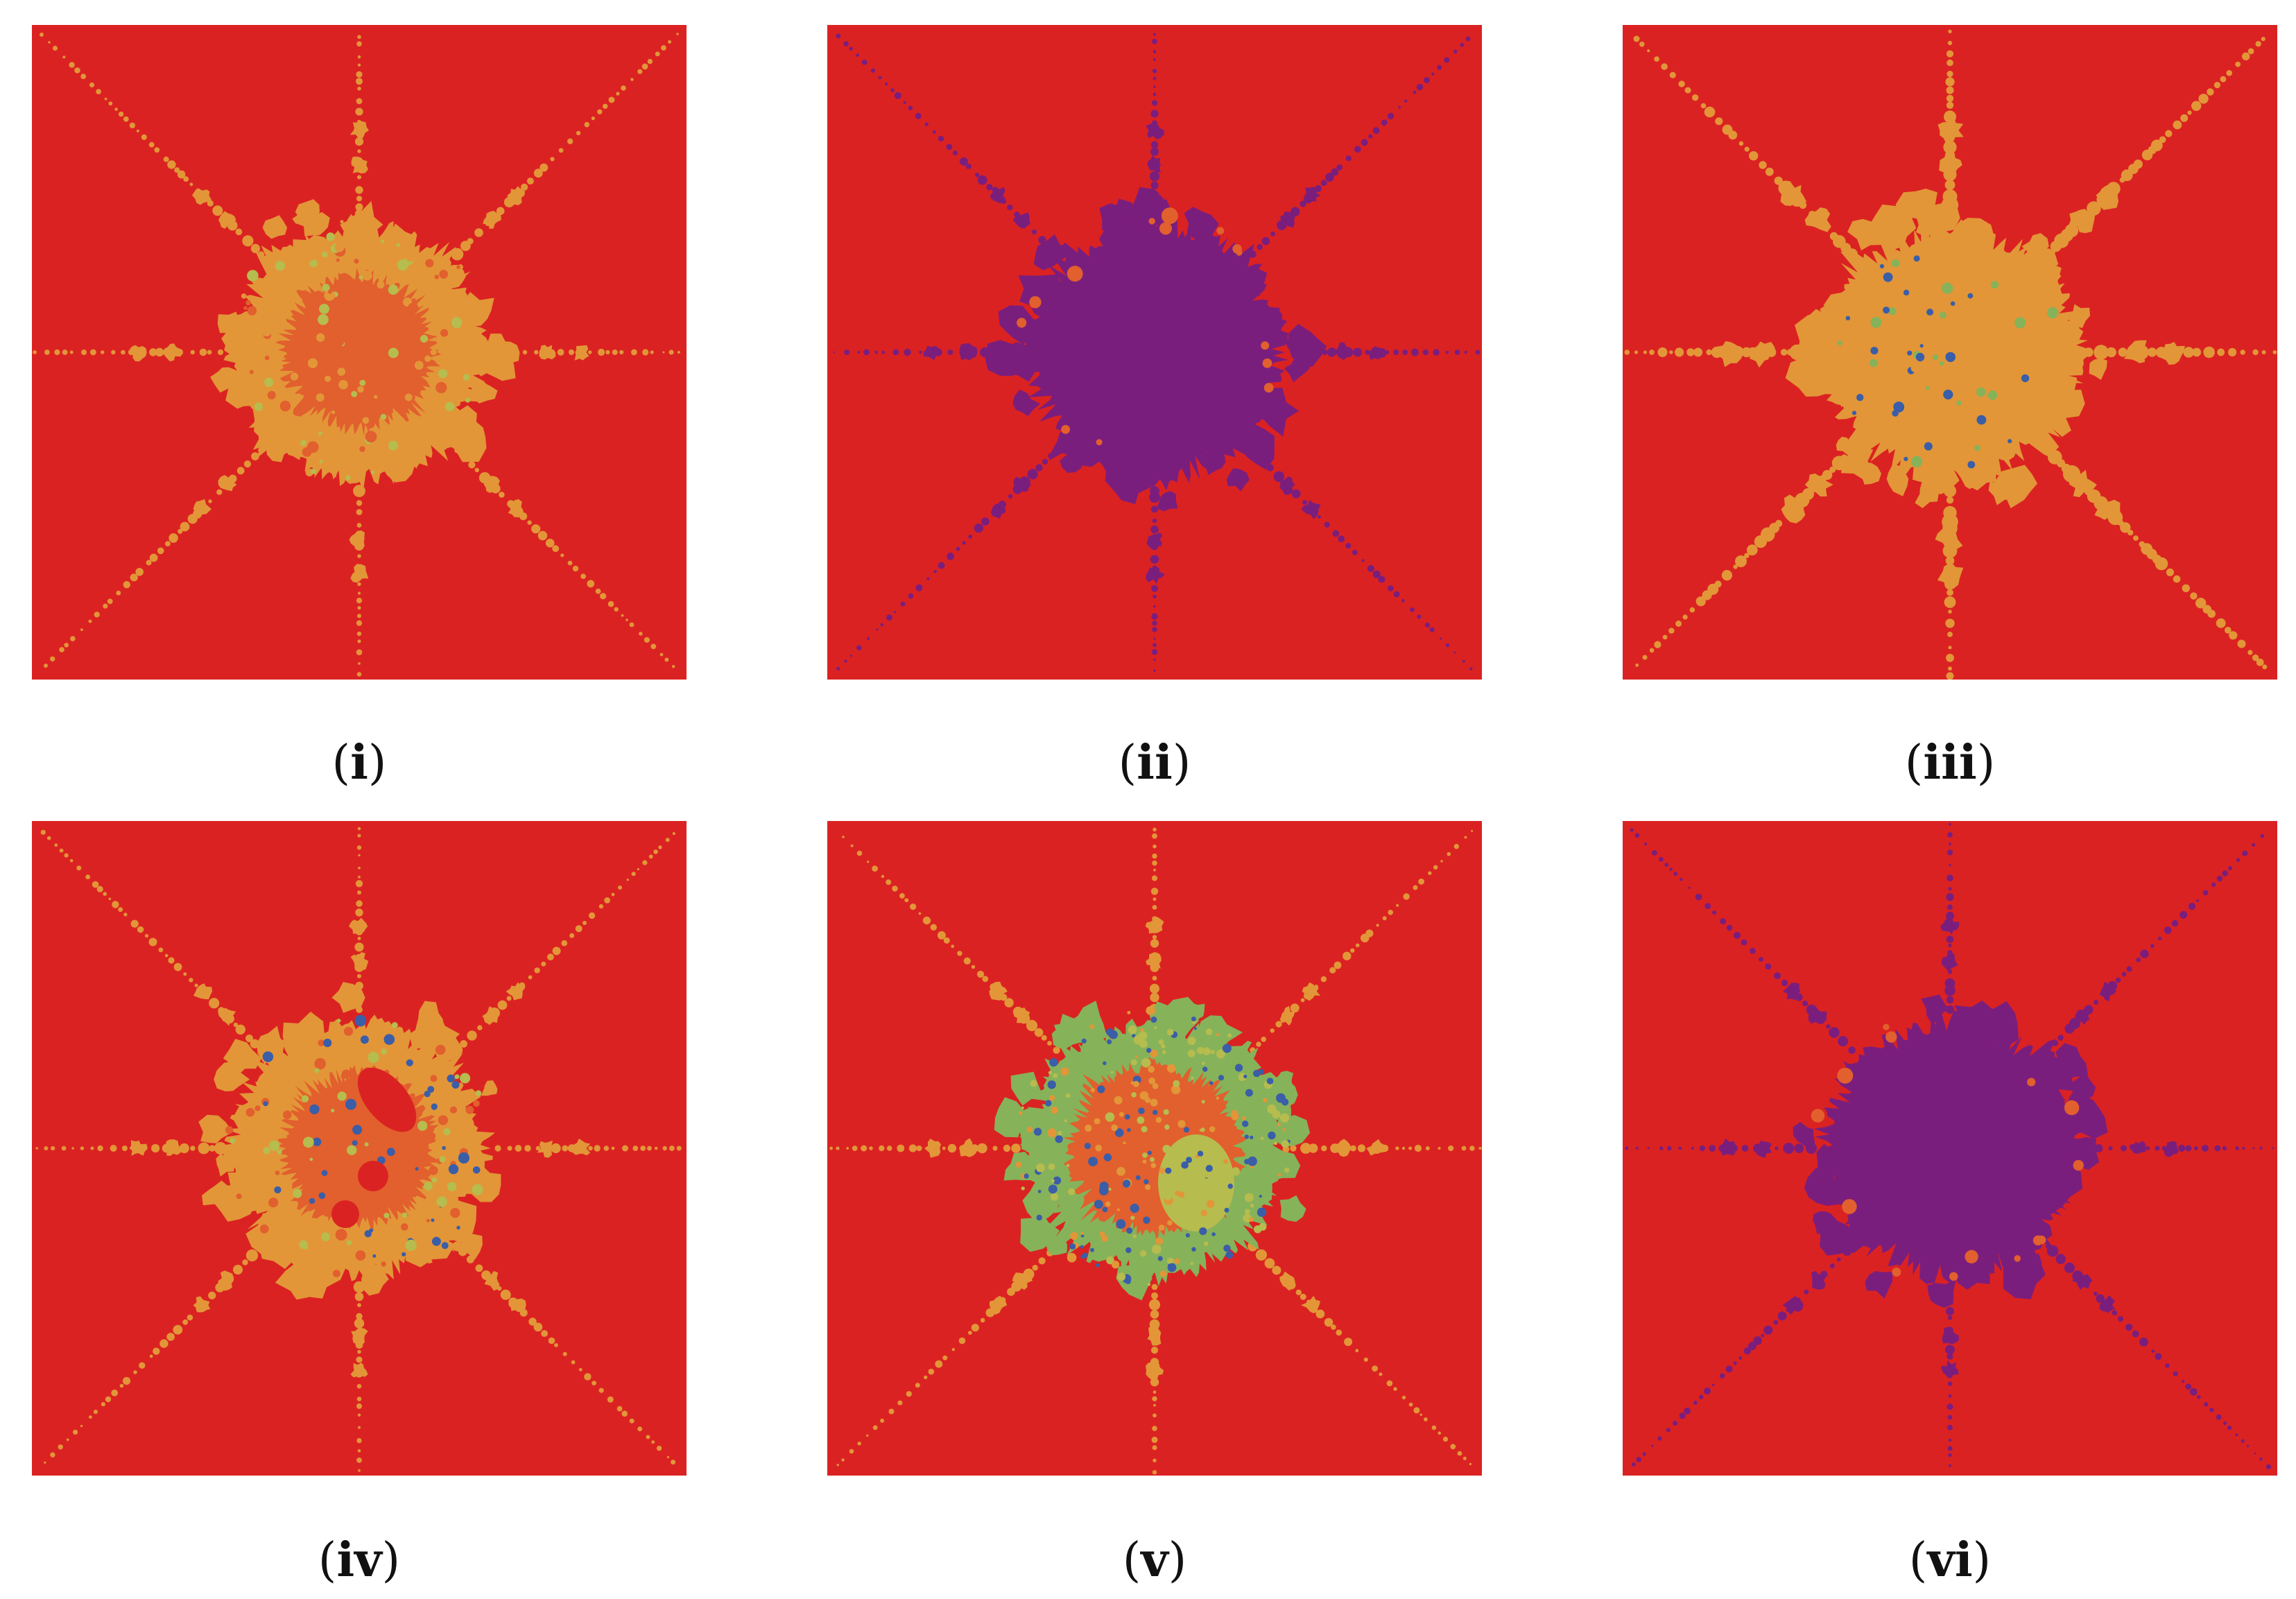 The width and height of the screenshot is (2296, 1599). I want to click on caption-iv: (iv), so click(359, 1560).